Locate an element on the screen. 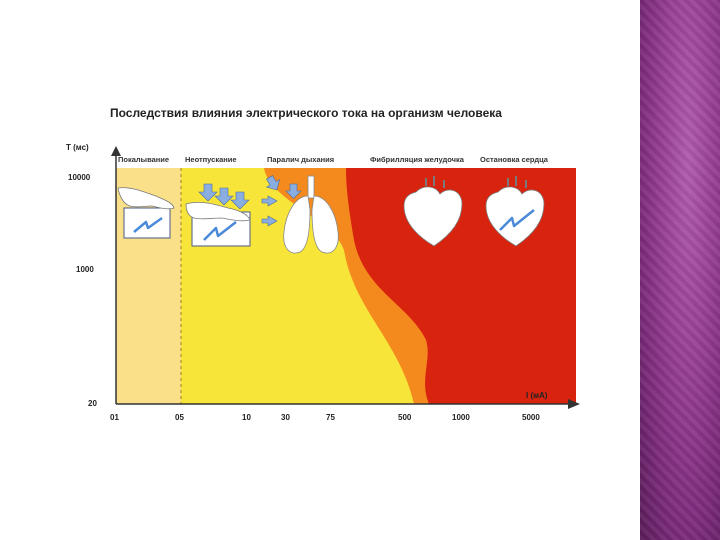  y-tick-label: 1000 is located at coordinates (85, 269).